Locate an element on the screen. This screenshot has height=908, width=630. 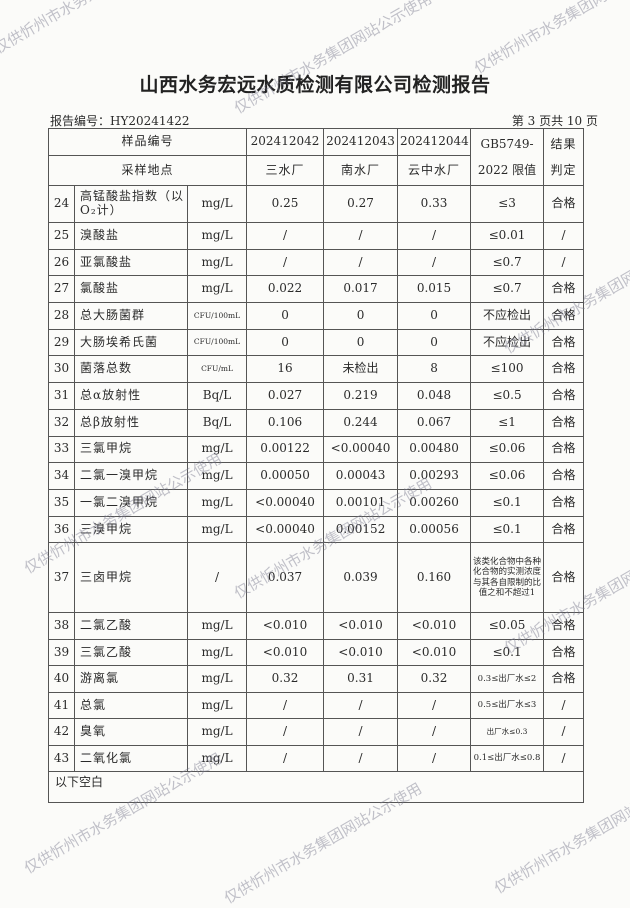
value-sample-2: 0.00043 is located at coordinates (361, 476).